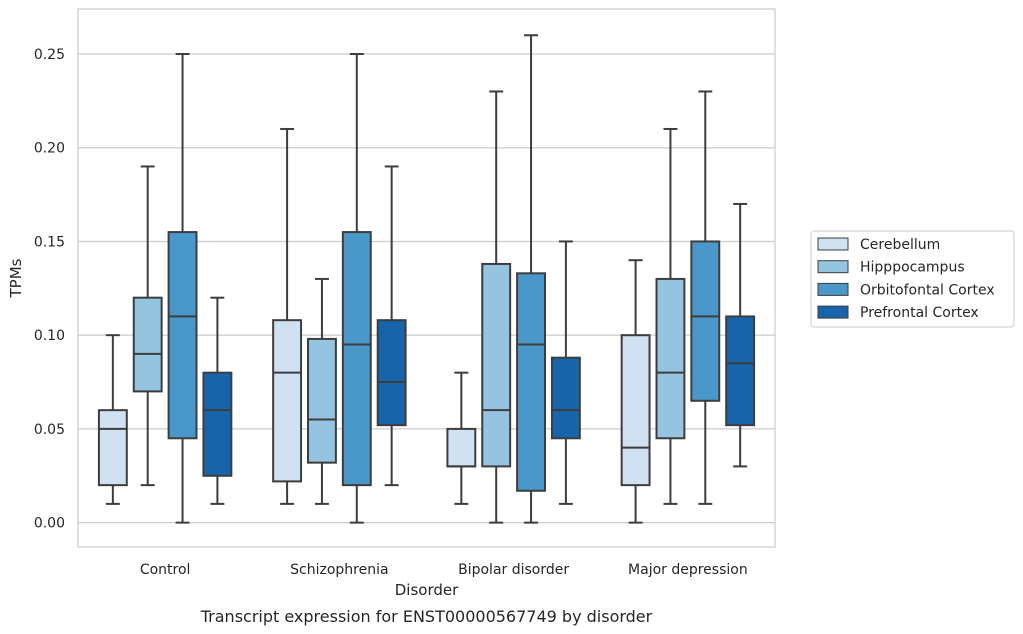  I want to click on y-tick-label: 0.05, so click(49, 430).